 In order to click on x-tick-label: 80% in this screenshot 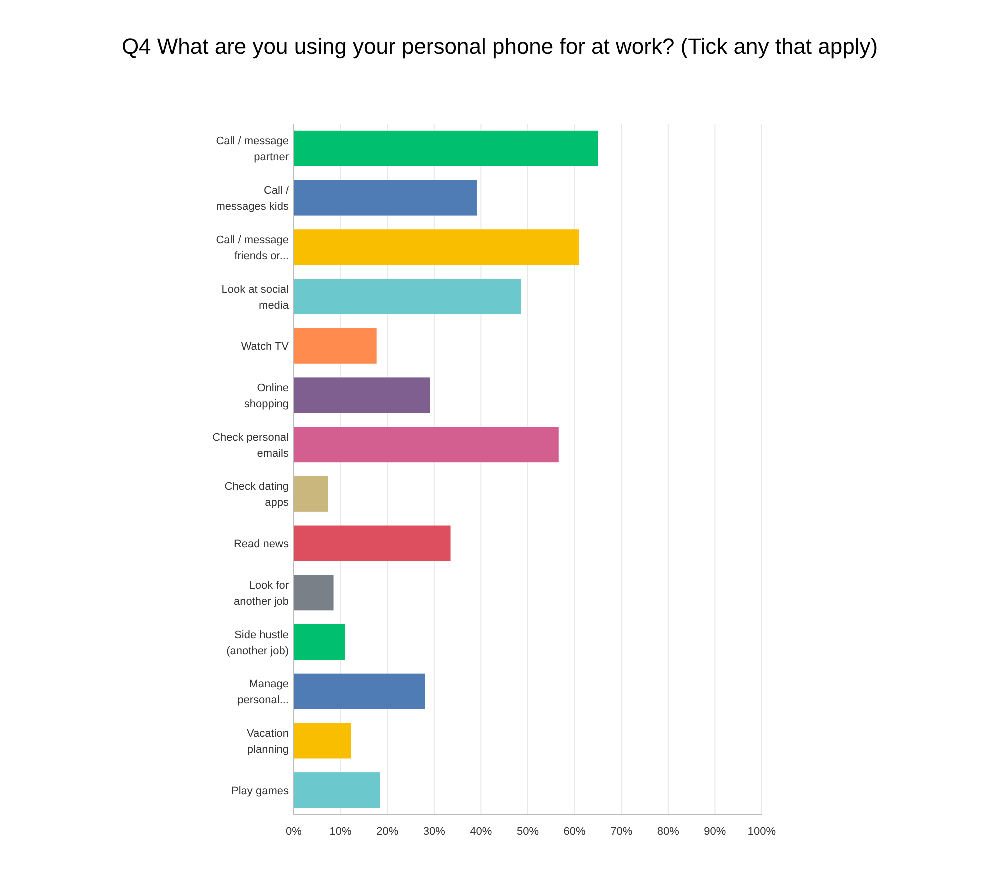, I will do `click(668, 832)`.